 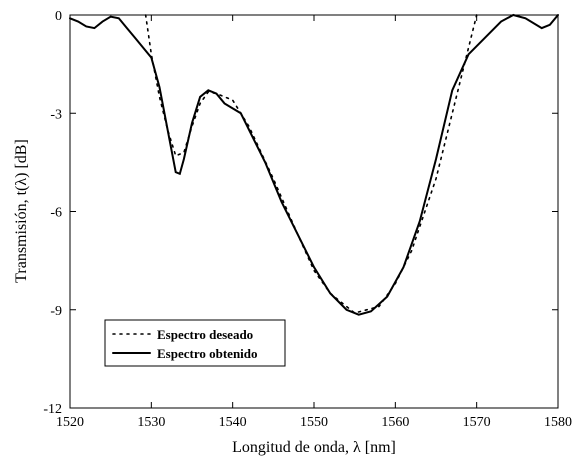 I want to click on x-tick-label: 1520, so click(x=70, y=422).